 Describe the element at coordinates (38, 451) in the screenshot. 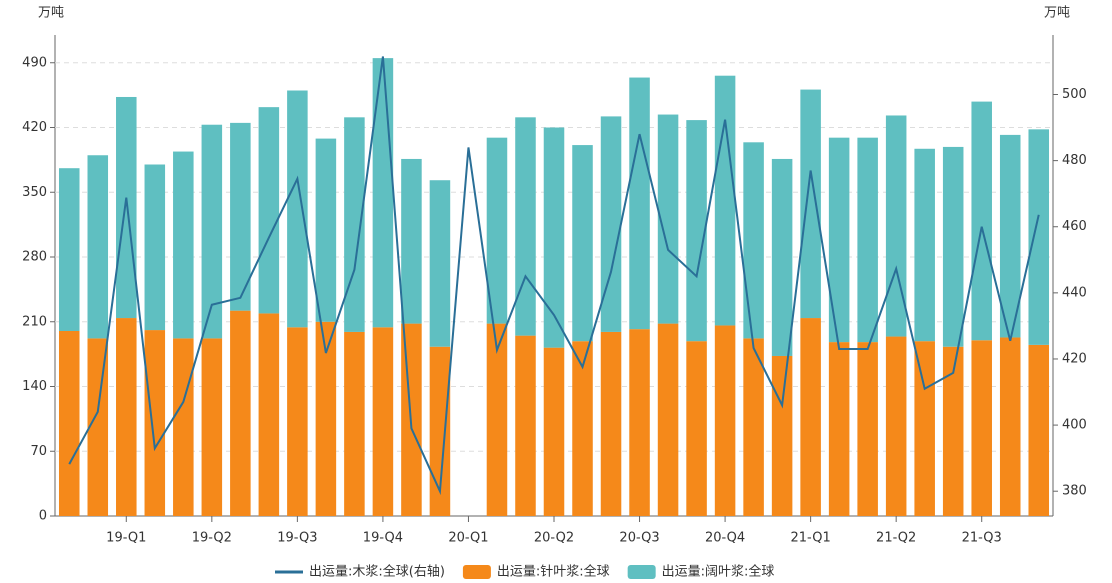

I see `y-tick-label: 70` at that location.